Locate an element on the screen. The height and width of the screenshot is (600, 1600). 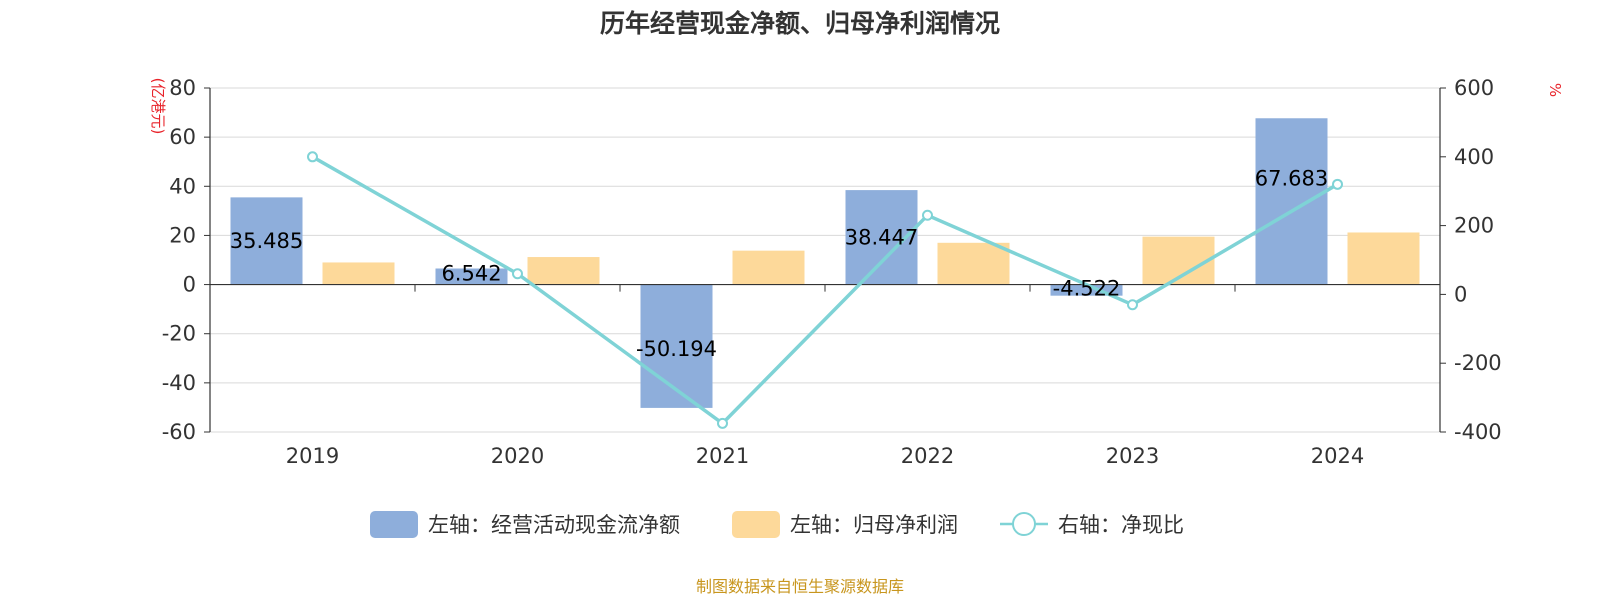
legend-item-3: 右轴：净现比 is located at coordinates (1092, 524).